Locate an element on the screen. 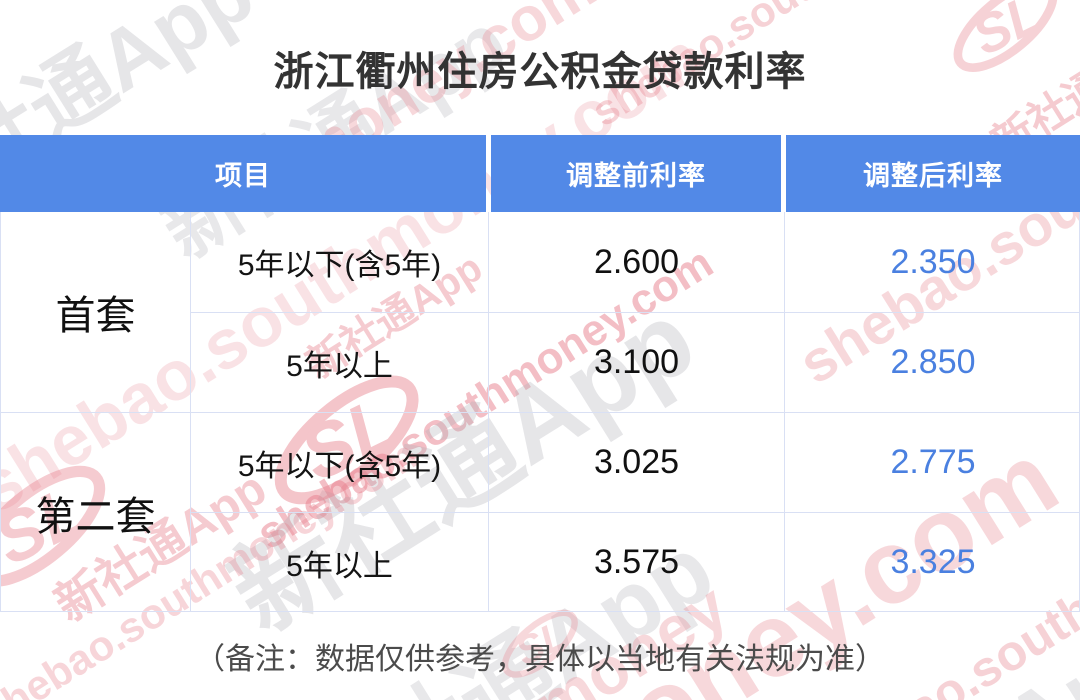 The width and height of the screenshot is (1080, 700). header-cell-item: 项目 is located at coordinates (243, 173).